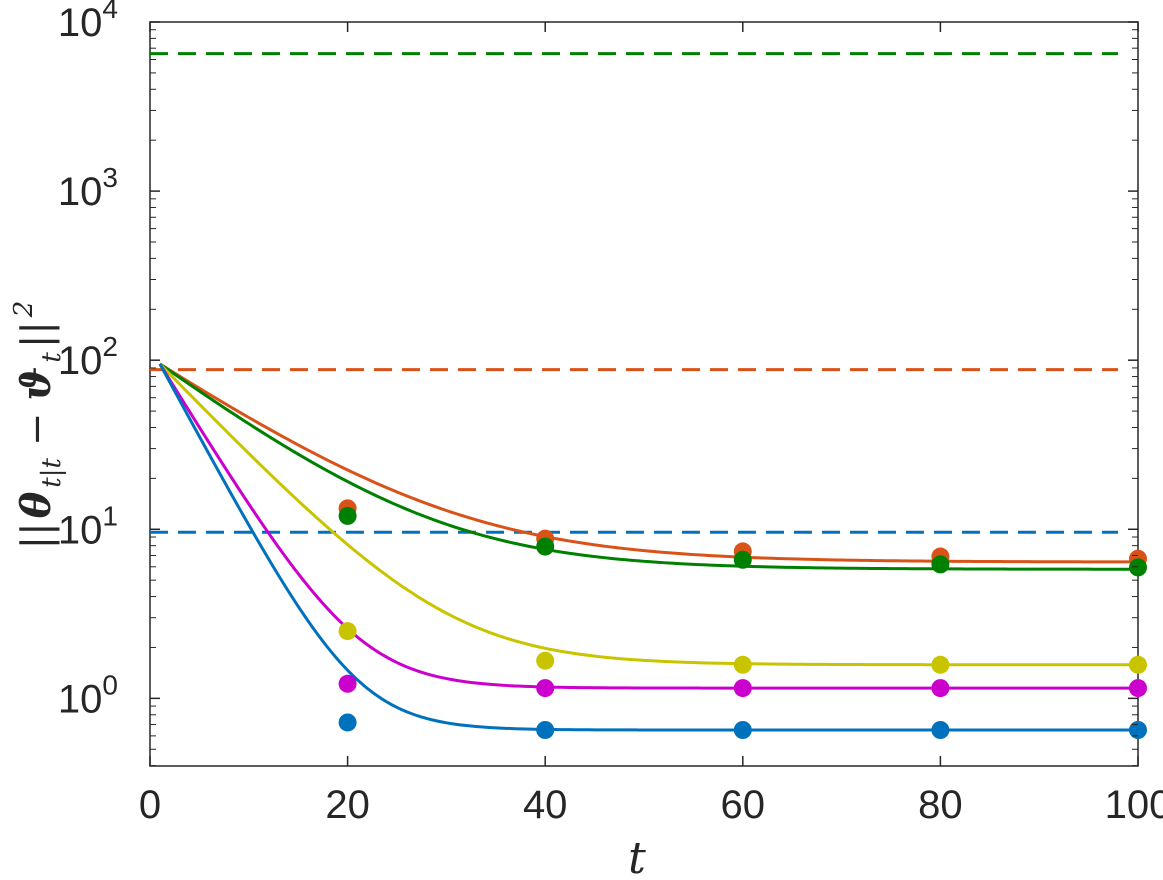  What do you see at coordinates (52, 357) in the screenshot?
I see `ylabel-vartheta-sub: t` at bounding box center [52, 357].